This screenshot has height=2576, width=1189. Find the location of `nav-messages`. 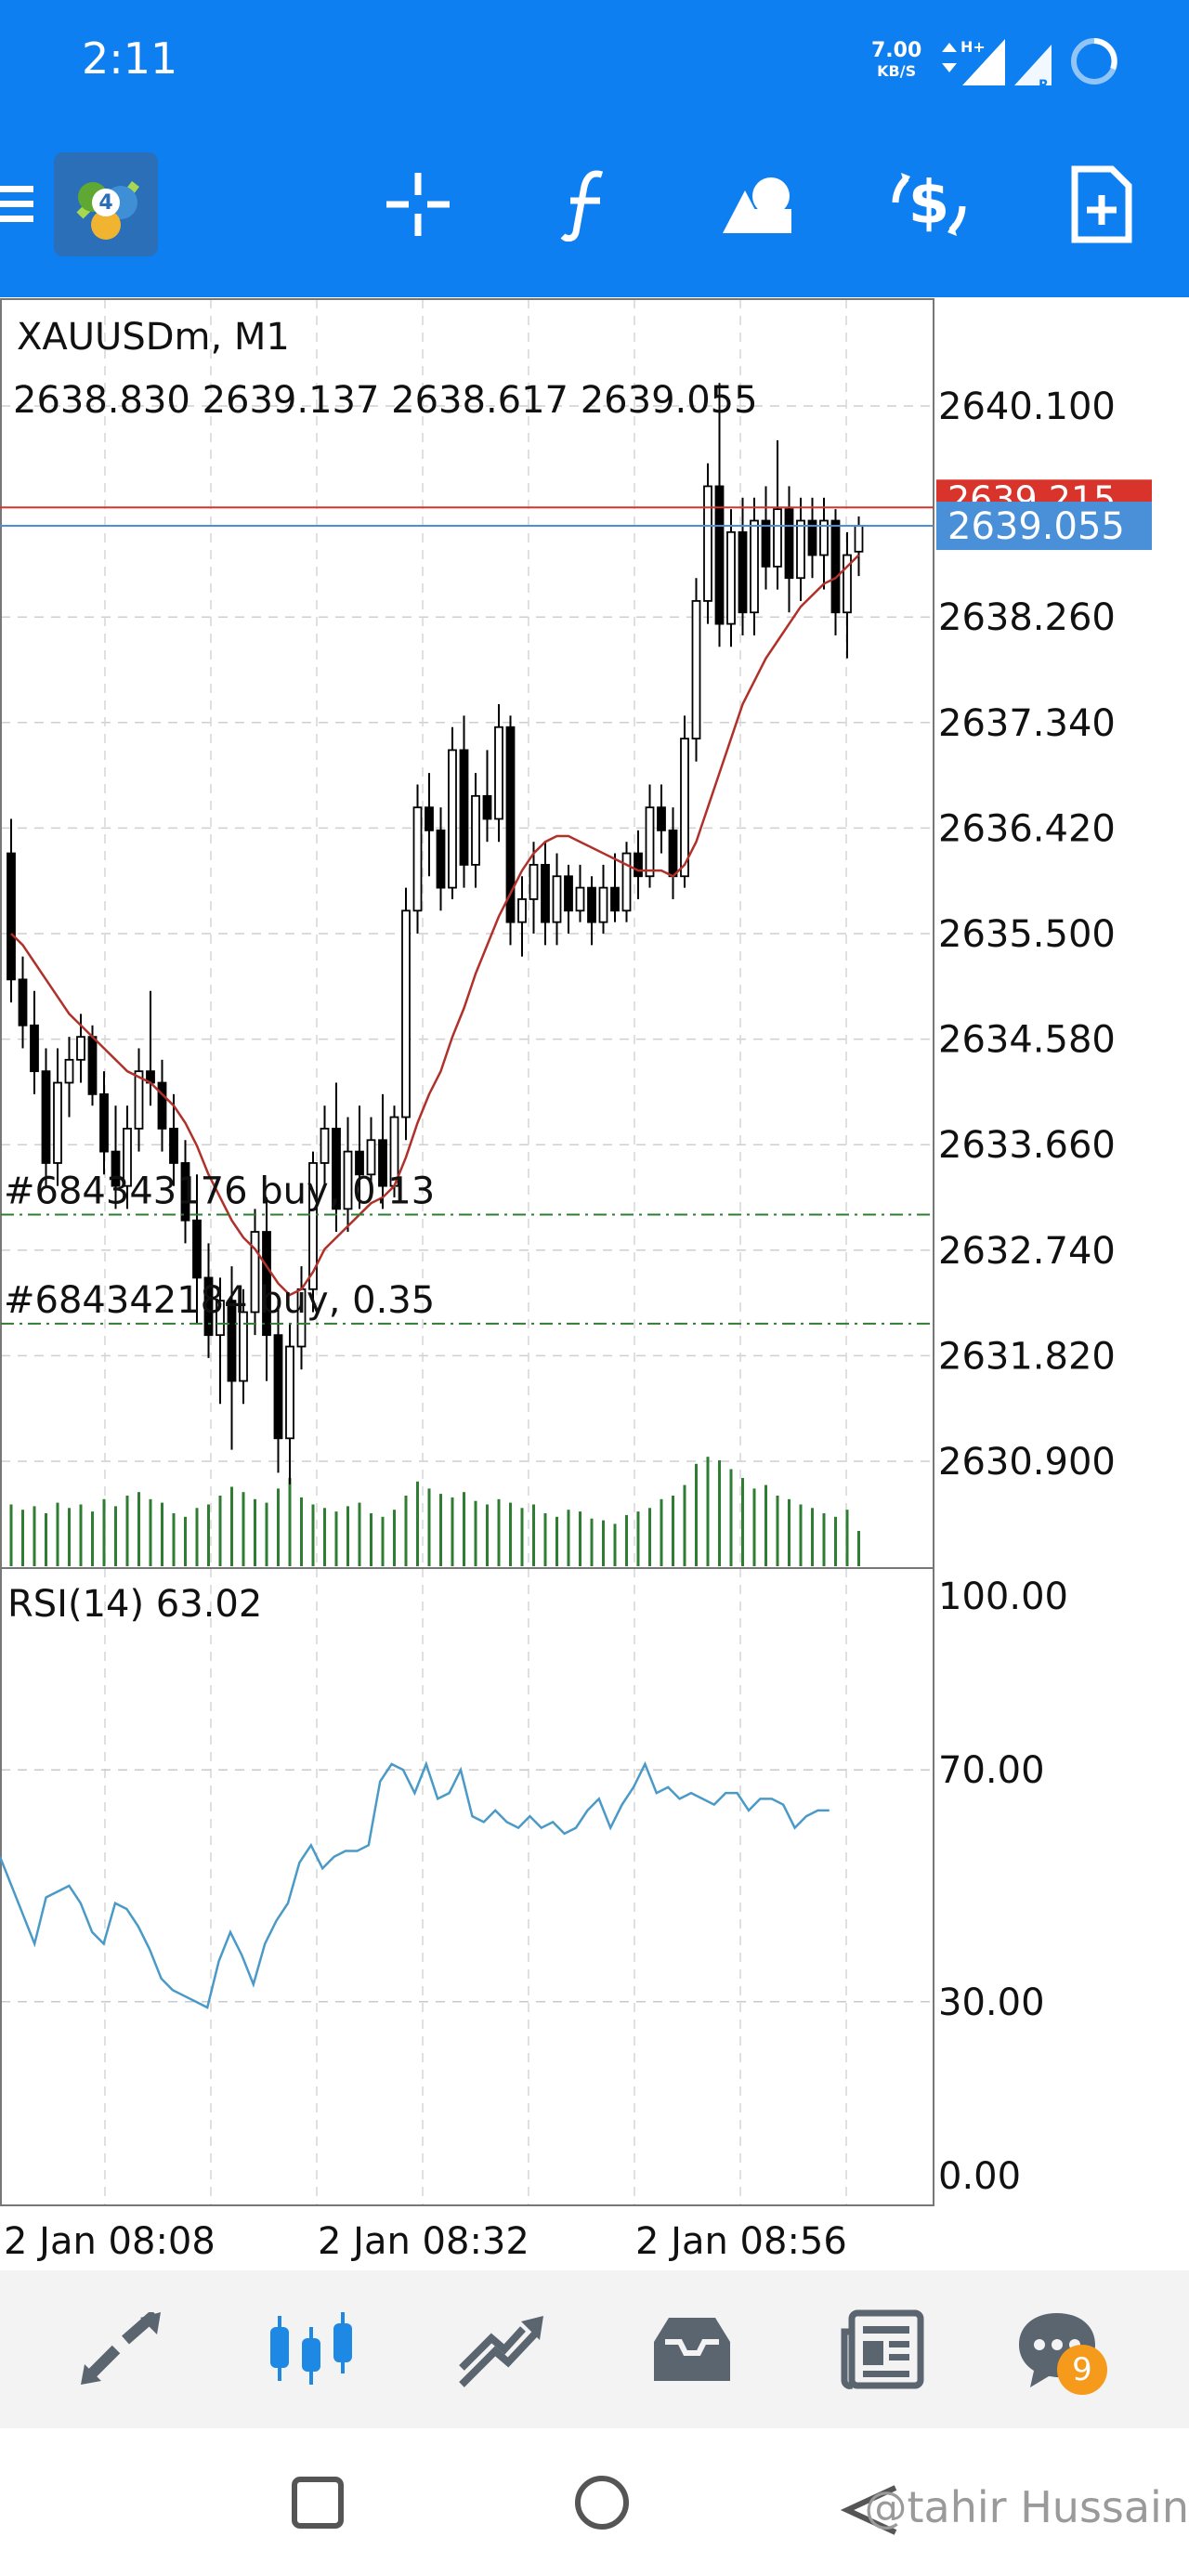

nav-messages is located at coordinates (1057, 2349).